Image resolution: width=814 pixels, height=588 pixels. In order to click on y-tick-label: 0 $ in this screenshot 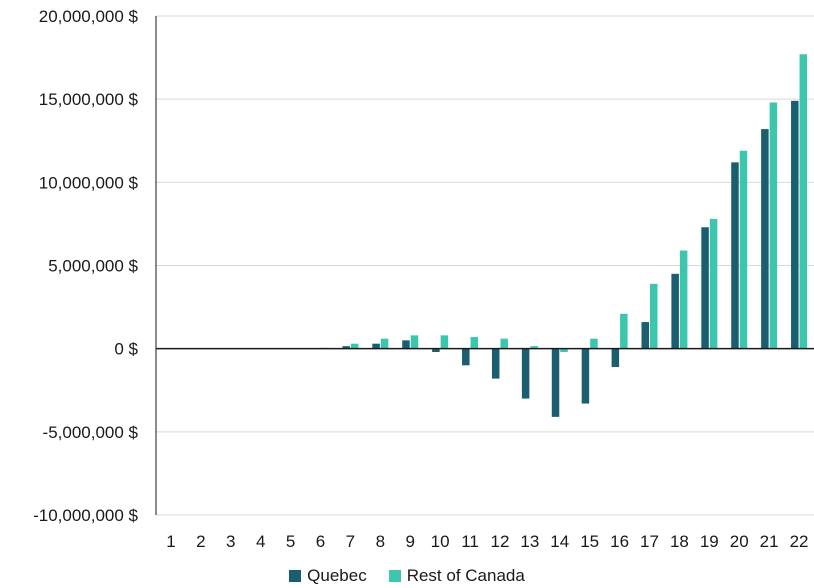, I will do `click(126, 349)`.